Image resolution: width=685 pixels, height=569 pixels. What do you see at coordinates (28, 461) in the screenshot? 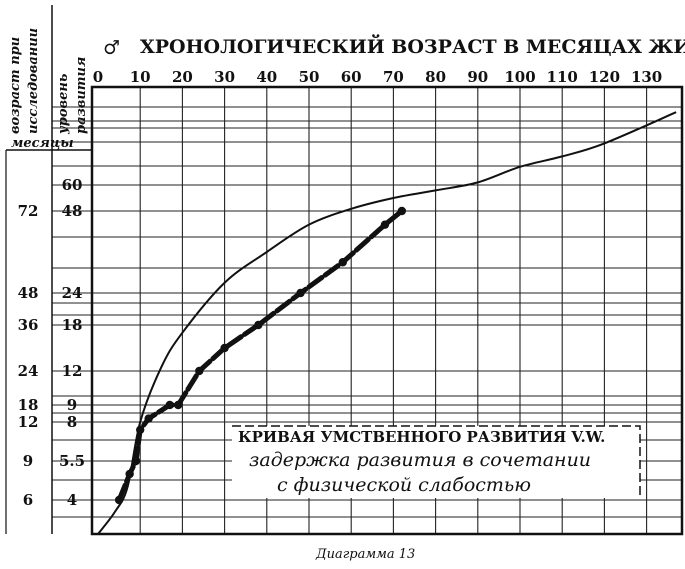
I see `left-tick-label: 9` at bounding box center [28, 461].